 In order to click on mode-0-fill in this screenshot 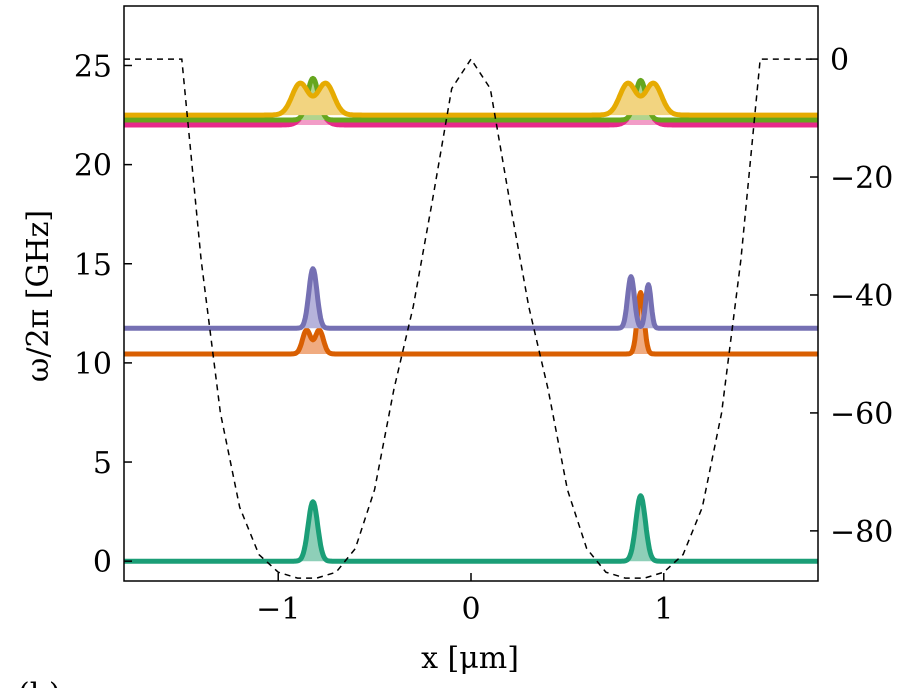, I will do `click(471, 528)`.